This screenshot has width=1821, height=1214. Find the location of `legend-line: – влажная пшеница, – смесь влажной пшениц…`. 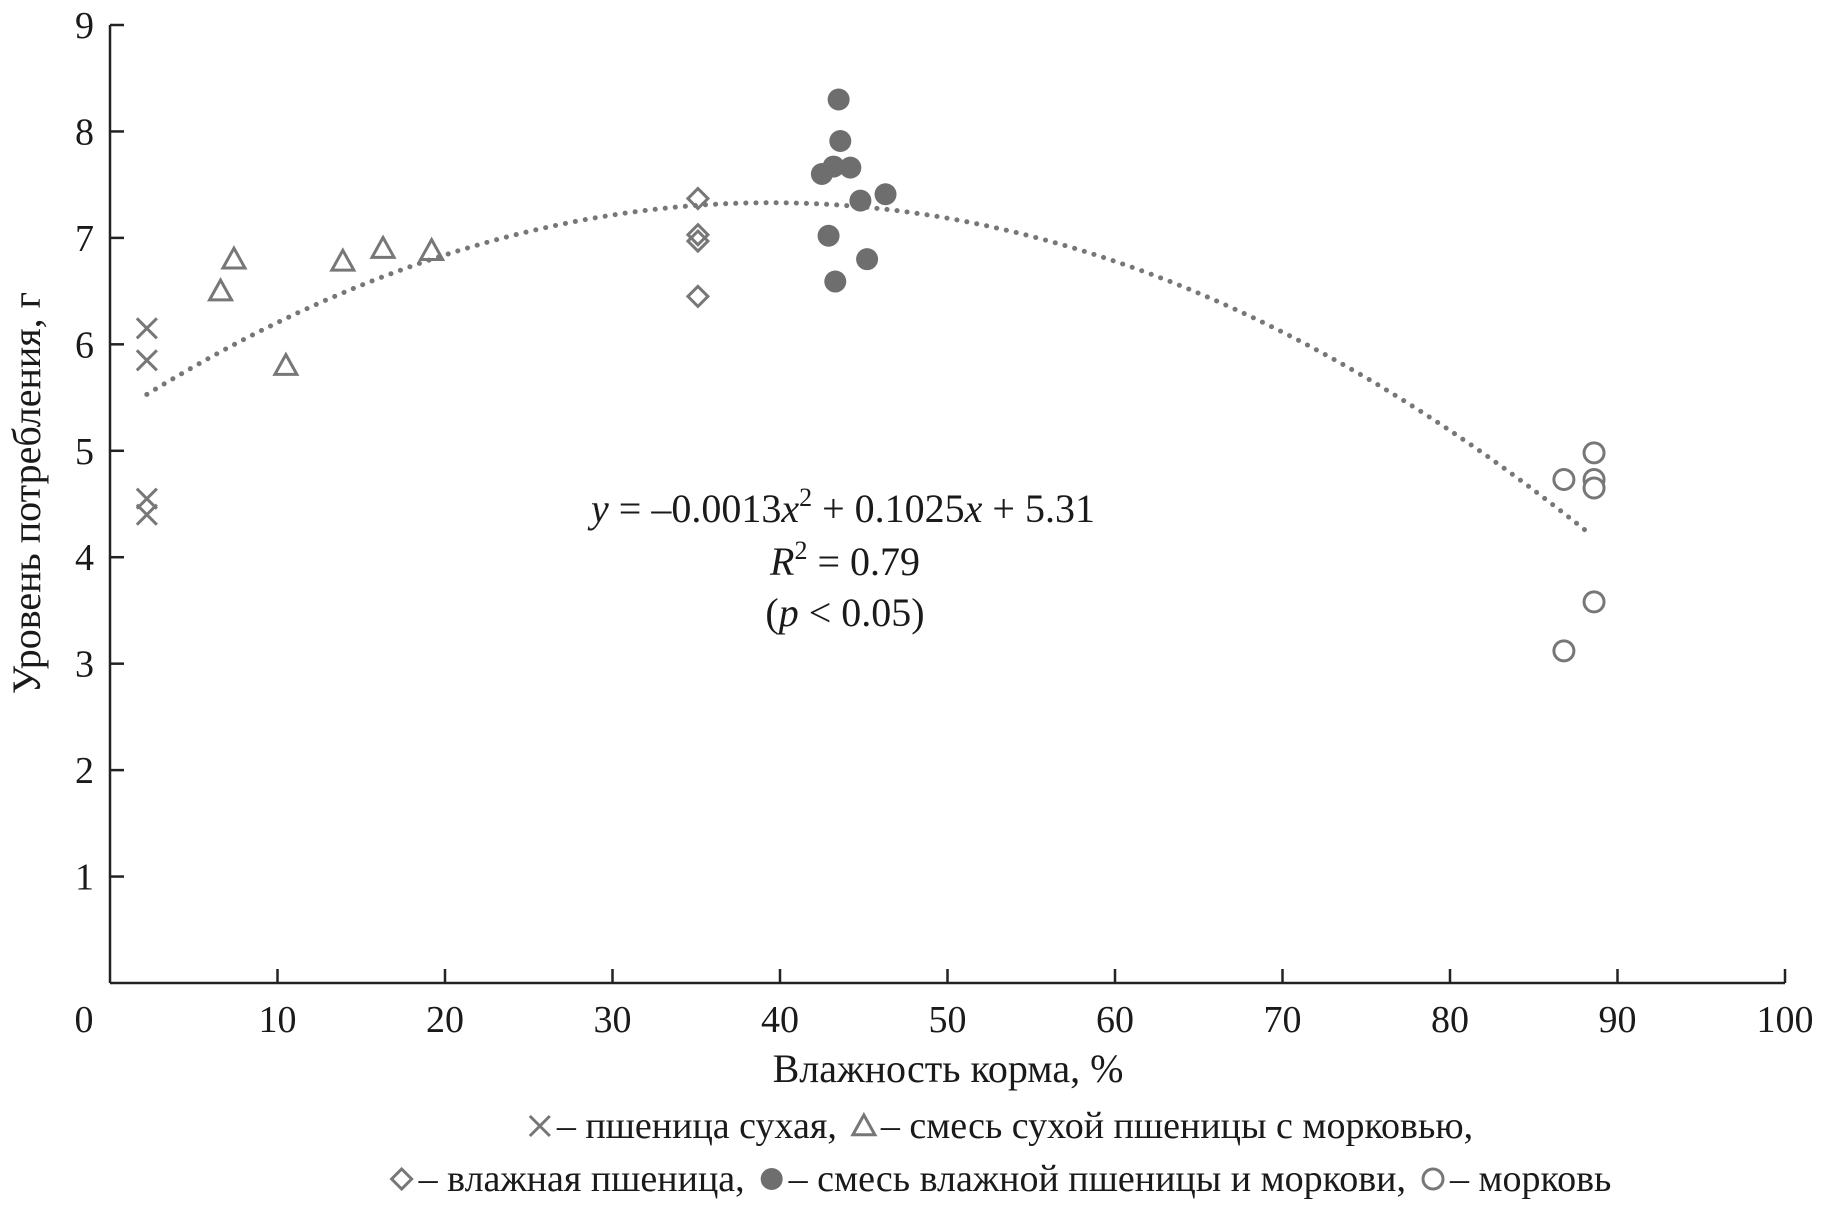

legend-line: – влажная пшеница, – смесь влажной пшениц… is located at coordinates (1000, 1179).